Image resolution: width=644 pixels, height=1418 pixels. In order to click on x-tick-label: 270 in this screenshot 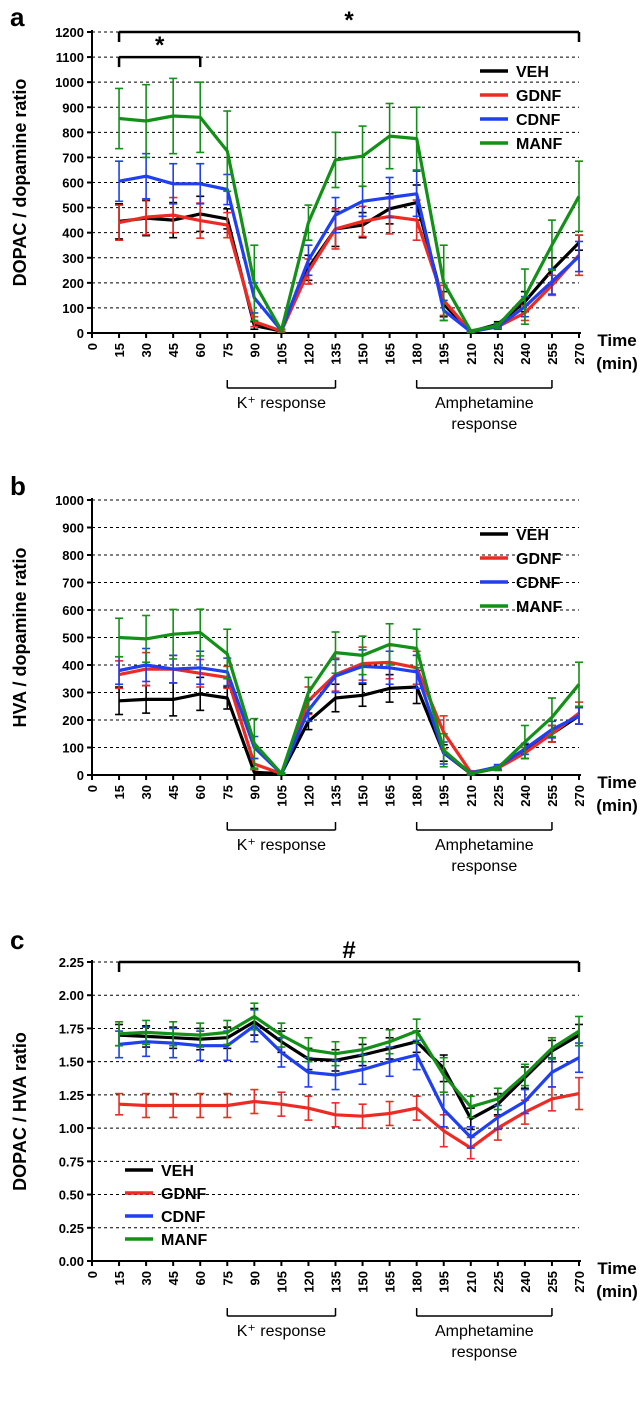, I will do `click(579, 796)`.